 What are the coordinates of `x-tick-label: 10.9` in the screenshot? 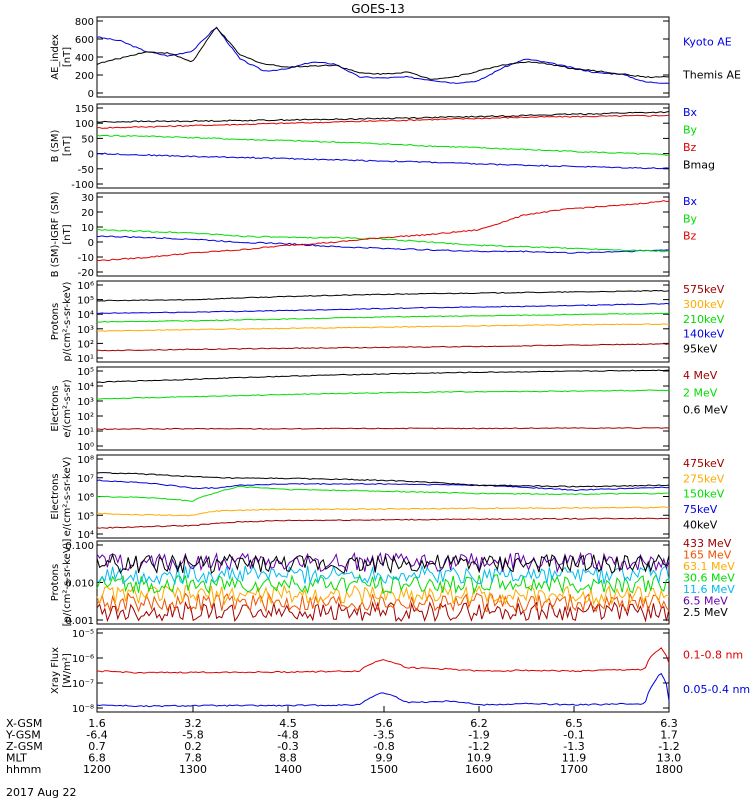 It's located at (479, 758).